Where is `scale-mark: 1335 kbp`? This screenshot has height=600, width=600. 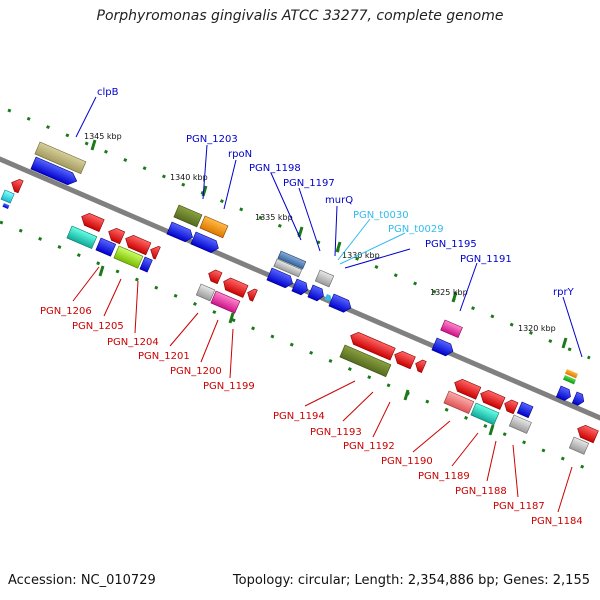 scale-mark: 1335 kbp is located at coordinates (274, 217).